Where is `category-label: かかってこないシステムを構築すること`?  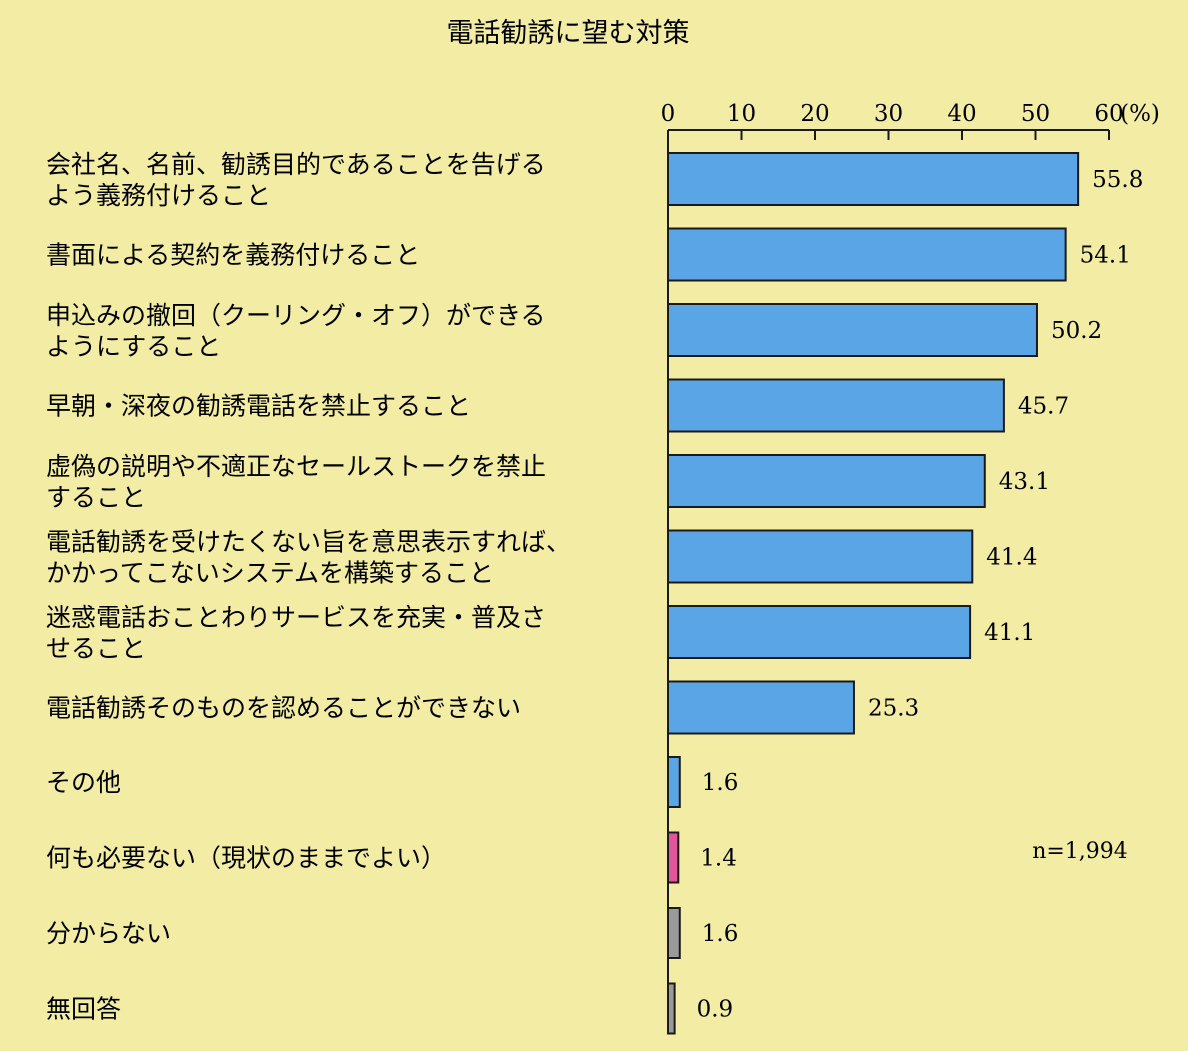
category-label: かかってこないシステムを構築すること is located at coordinates (270, 573).